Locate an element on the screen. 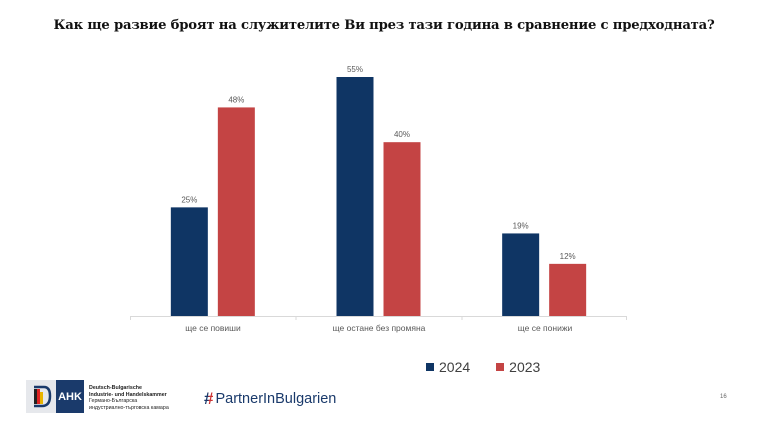  ahk-emblem-icon is located at coordinates (41, 396).